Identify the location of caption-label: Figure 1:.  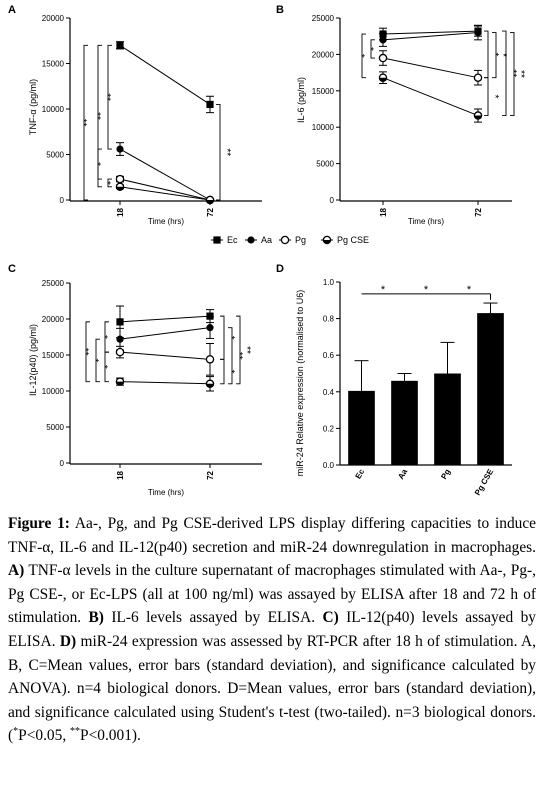
(39, 523).